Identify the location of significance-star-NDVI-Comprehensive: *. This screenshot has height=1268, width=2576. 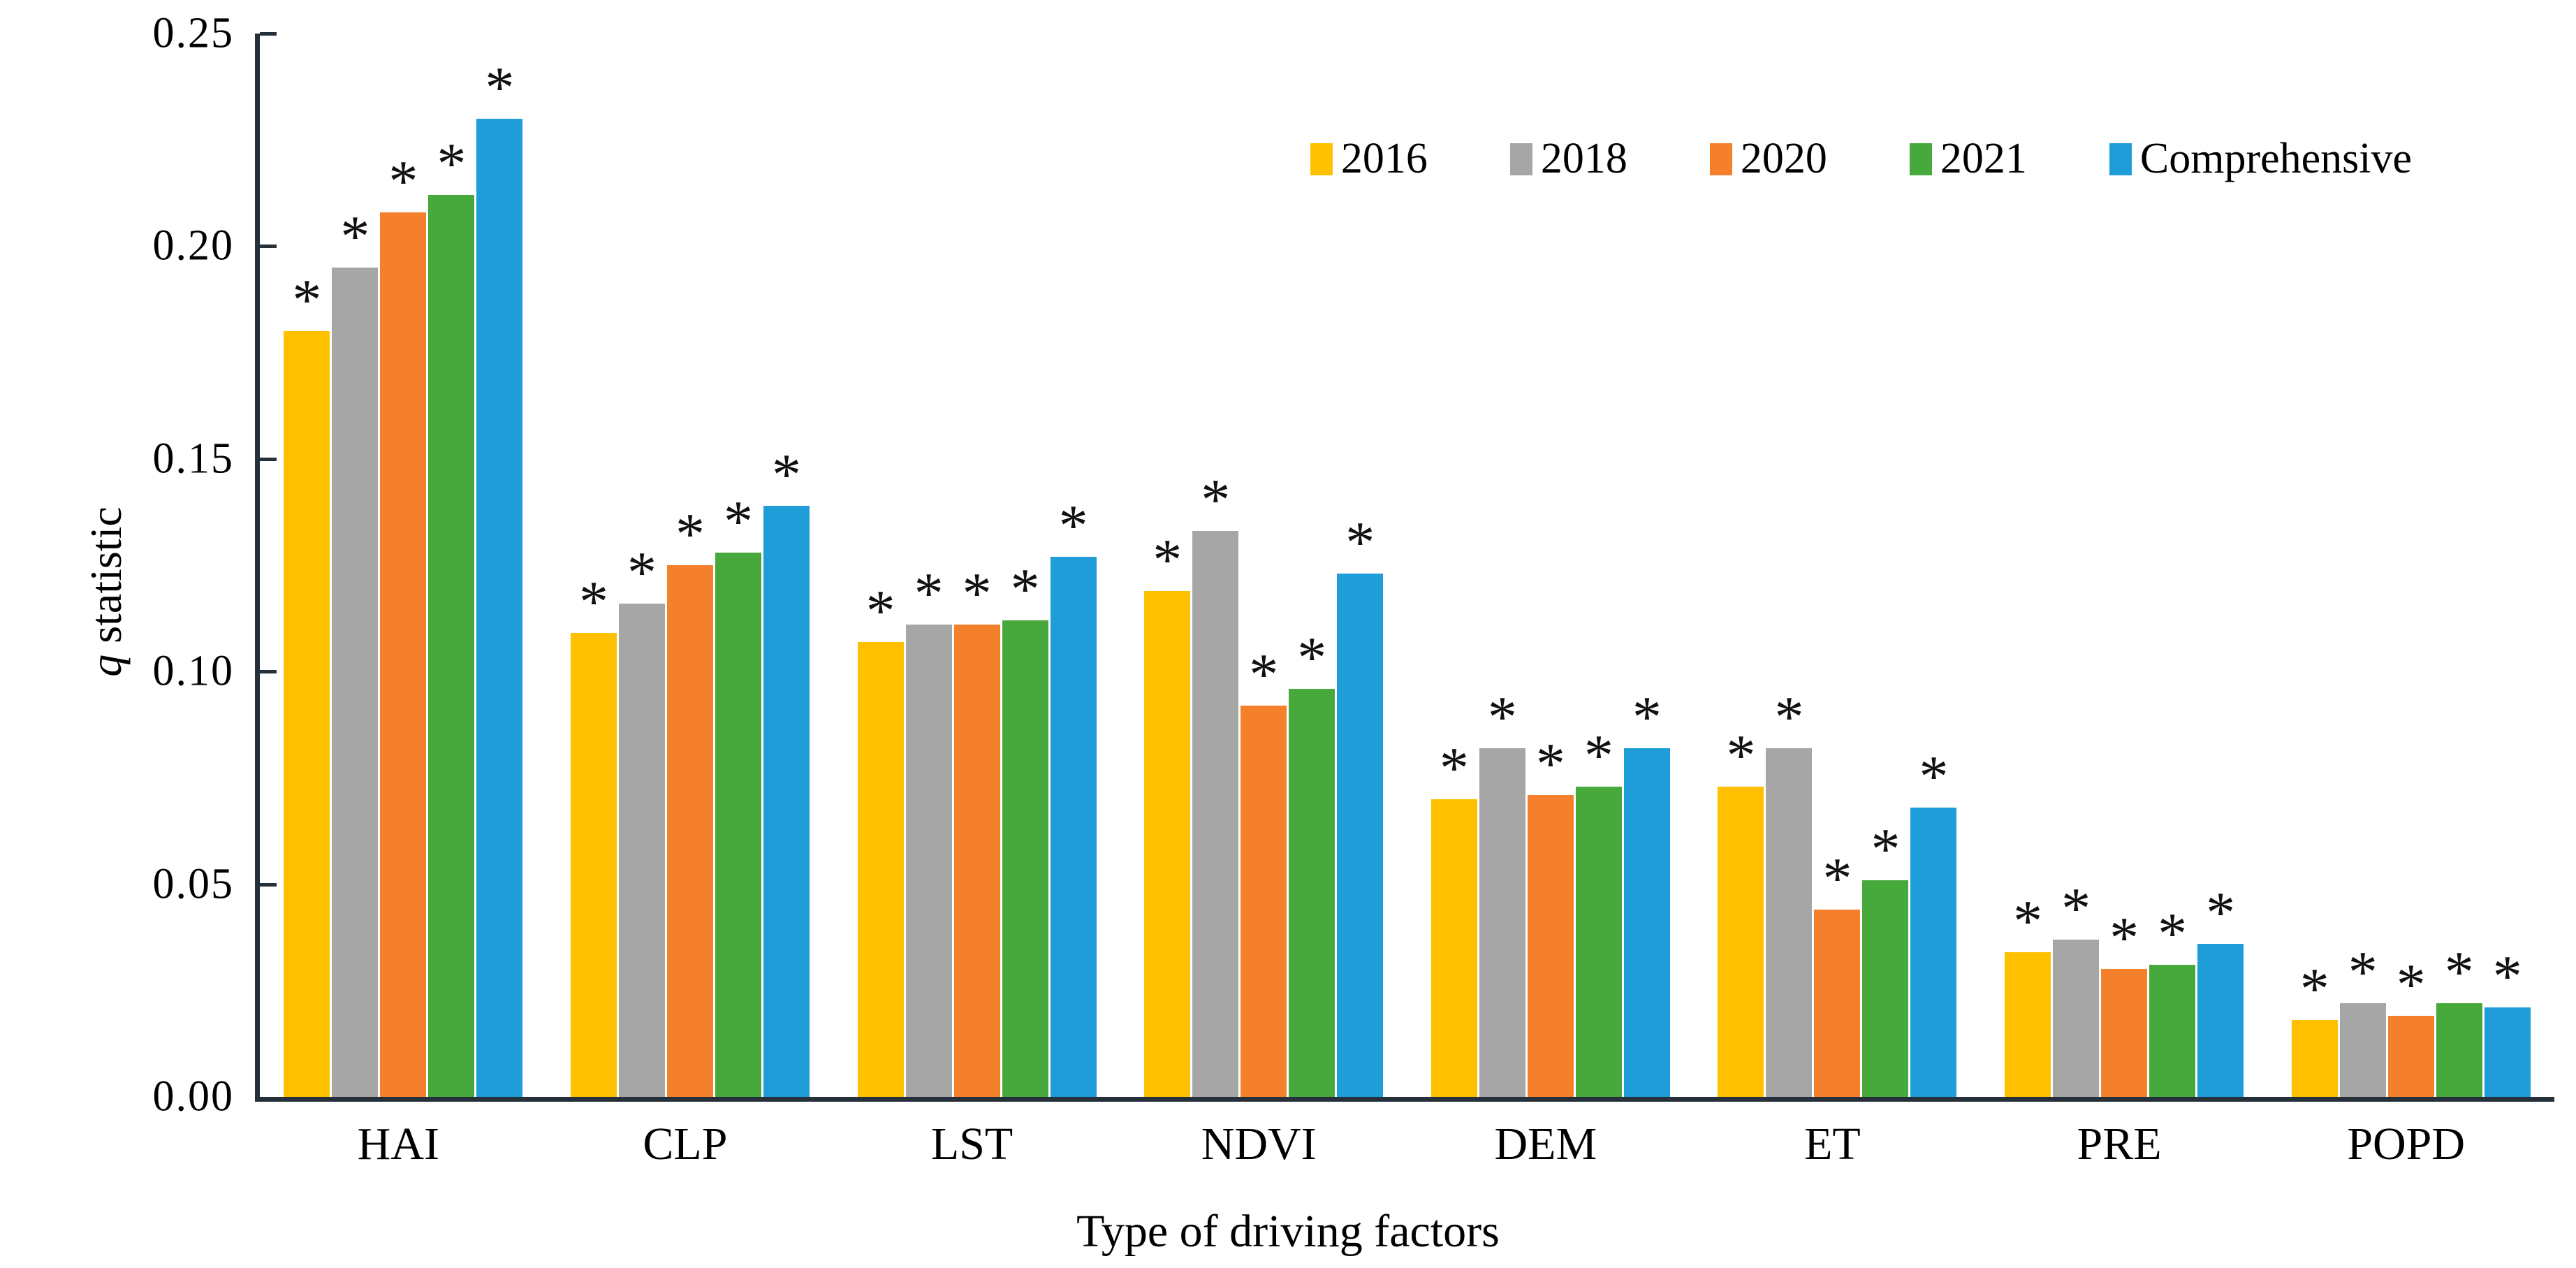
(1360, 543).